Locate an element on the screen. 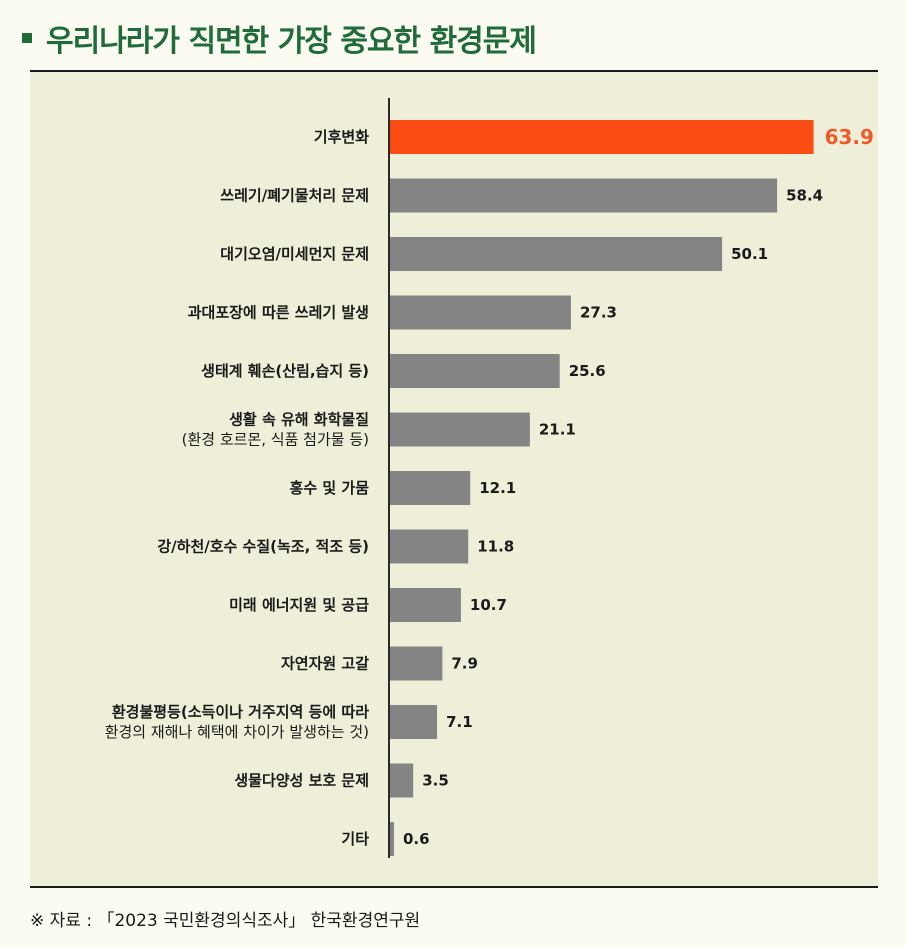  category-label-10-1: 환경의 재해나 혜택에 차이가 발생하는 것) is located at coordinates (237, 732).